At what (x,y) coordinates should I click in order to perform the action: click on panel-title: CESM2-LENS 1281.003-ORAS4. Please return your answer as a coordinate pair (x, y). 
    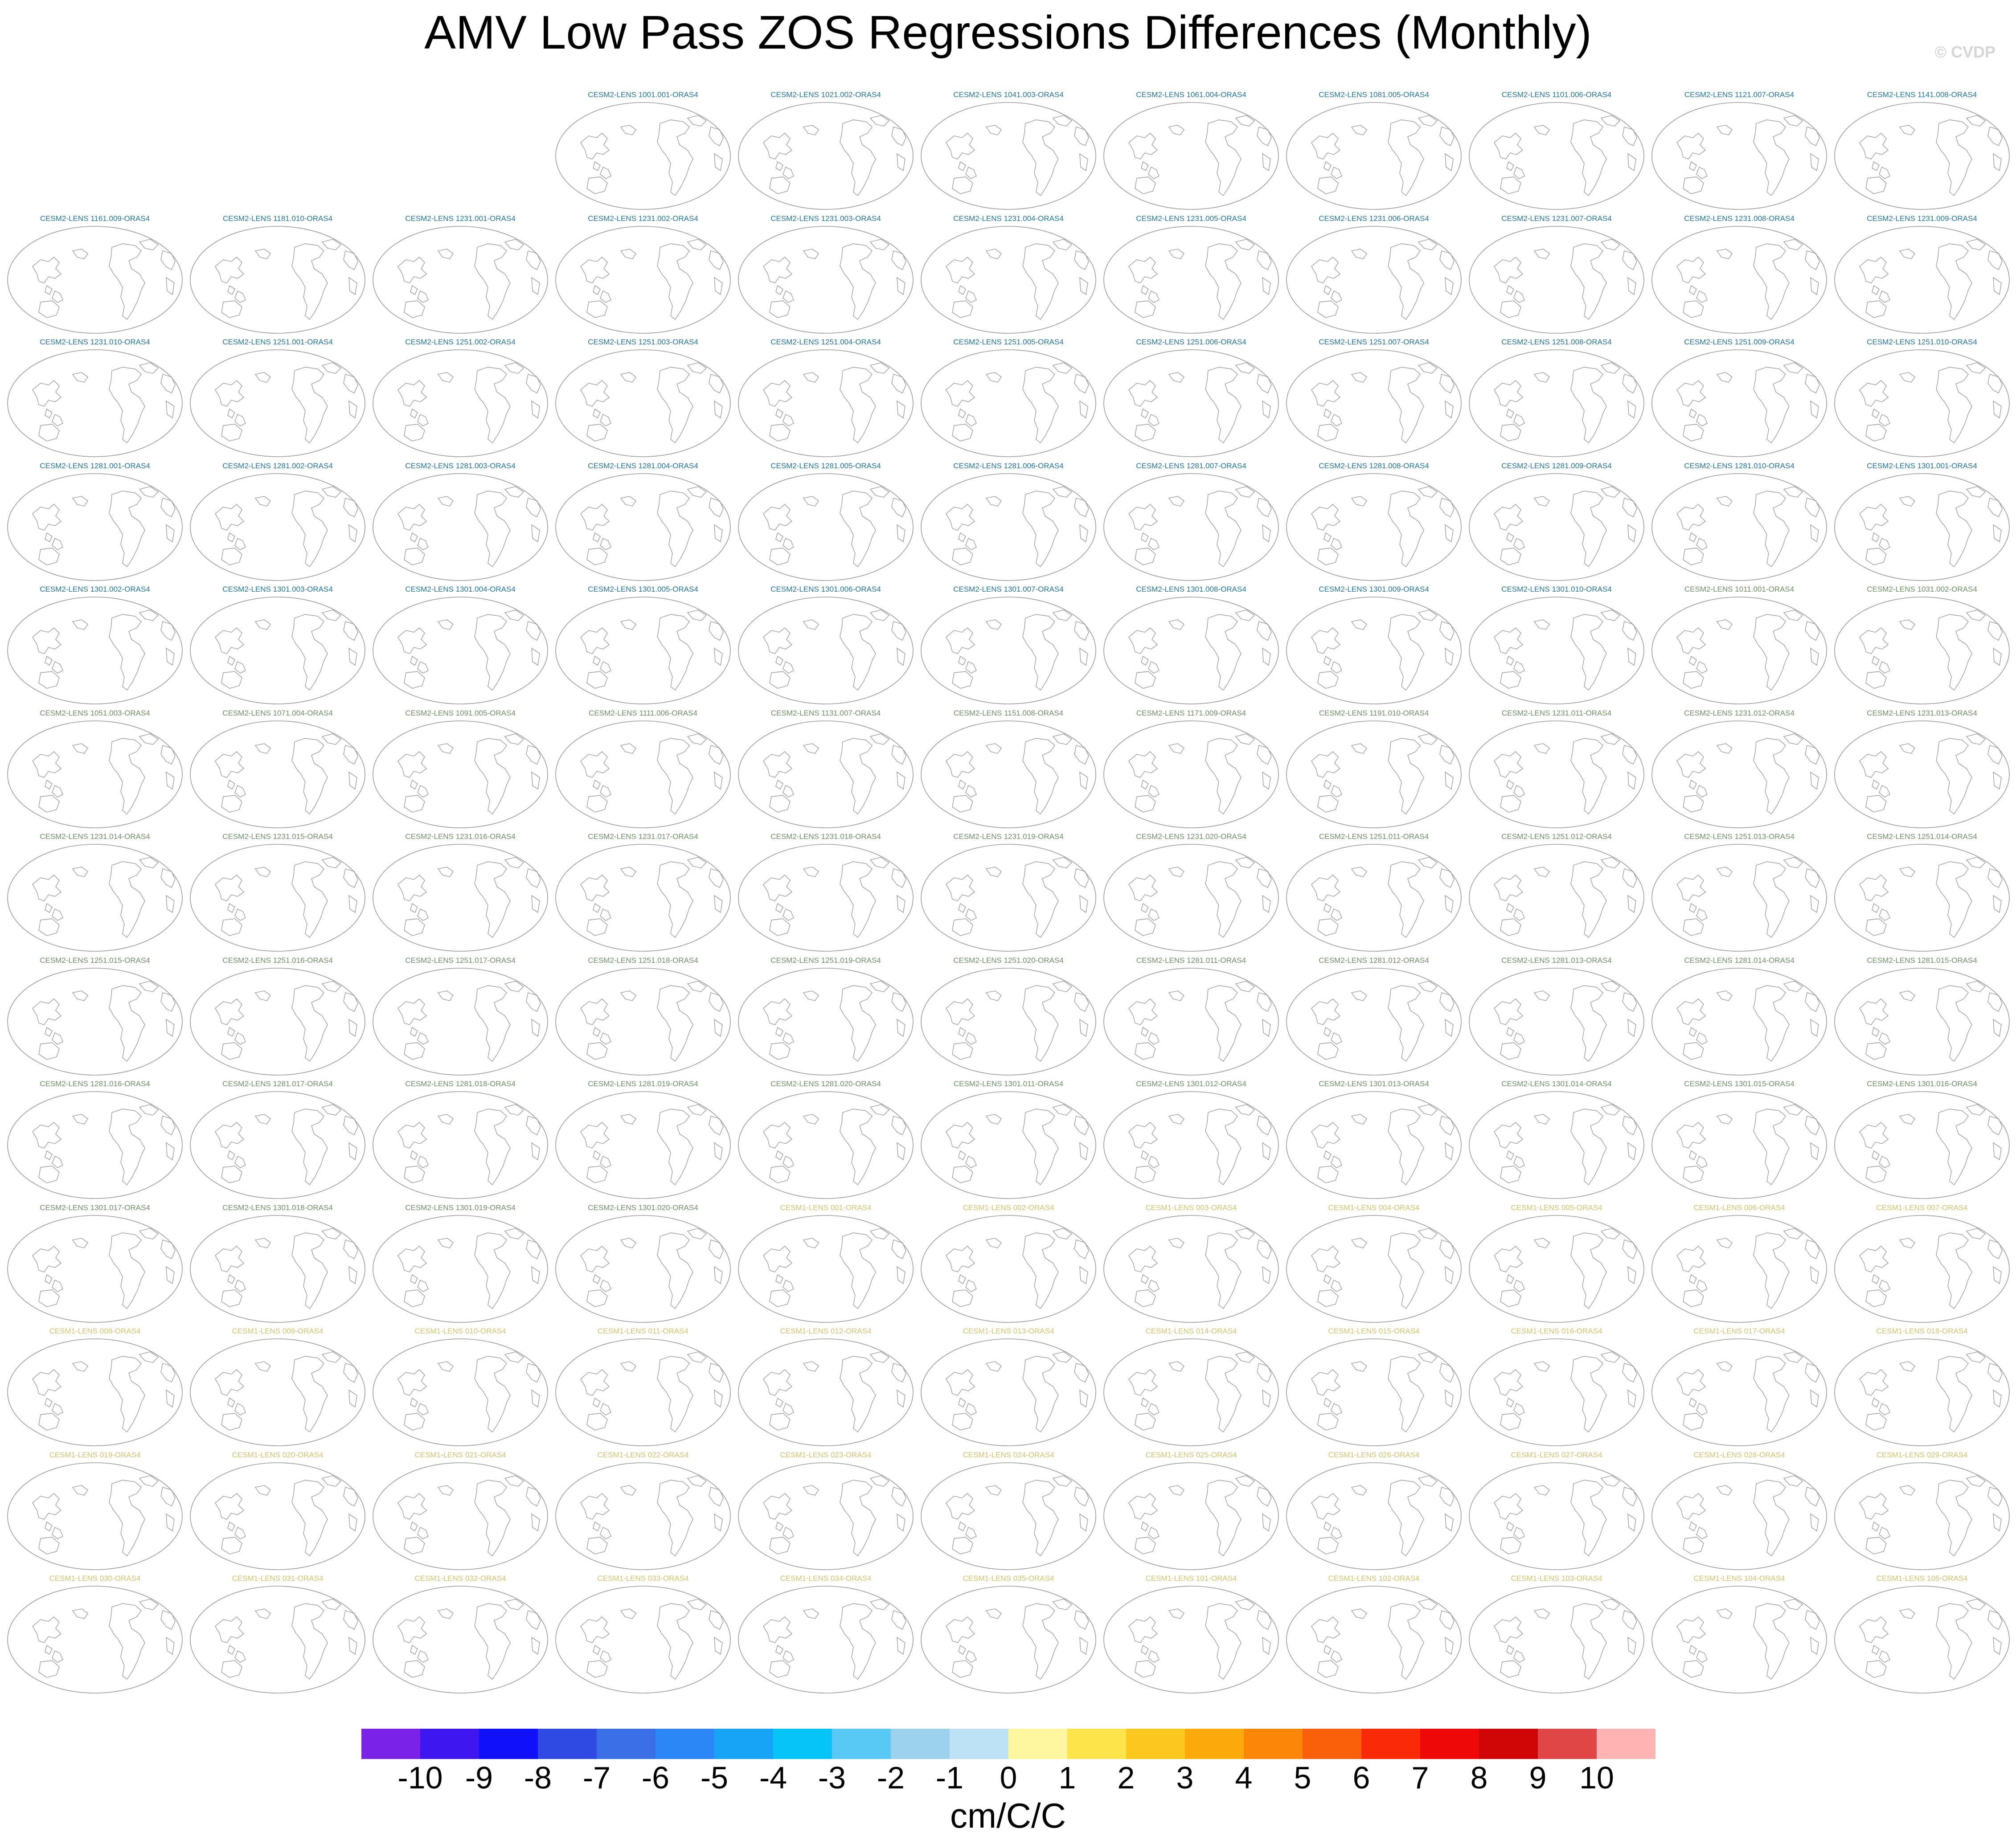
    Looking at the image, I should click on (461, 466).